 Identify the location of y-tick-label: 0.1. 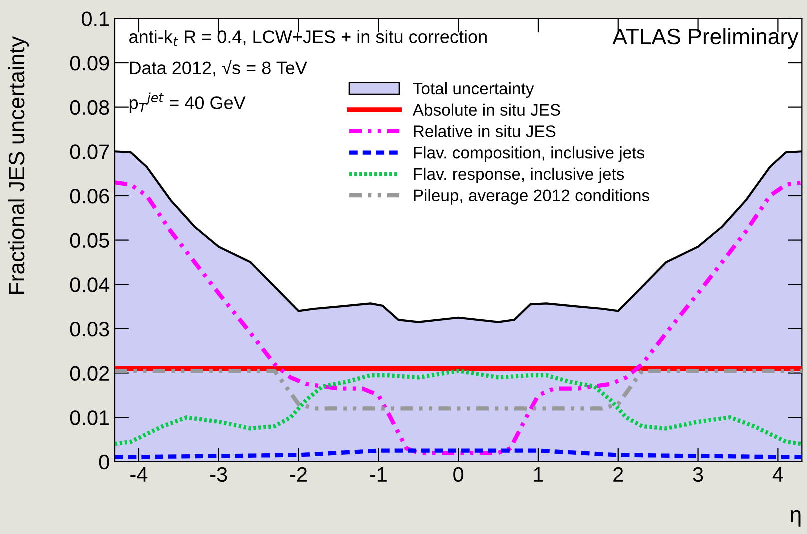
(96, 19).